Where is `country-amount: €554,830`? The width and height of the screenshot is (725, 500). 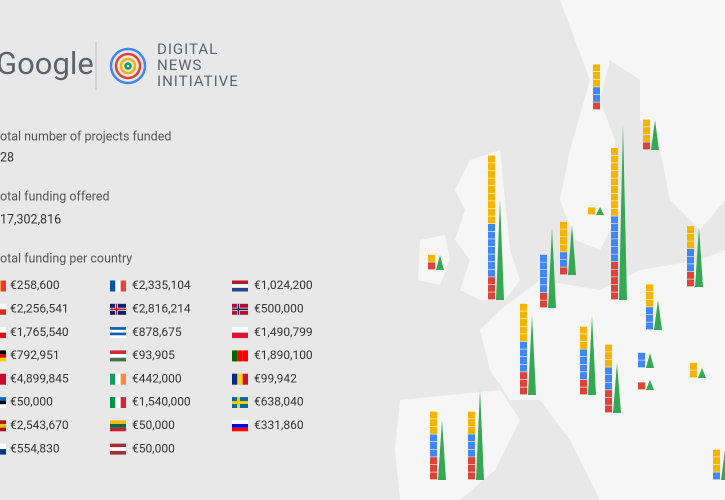
country-amount: €554,830 is located at coordinates (35, 448).